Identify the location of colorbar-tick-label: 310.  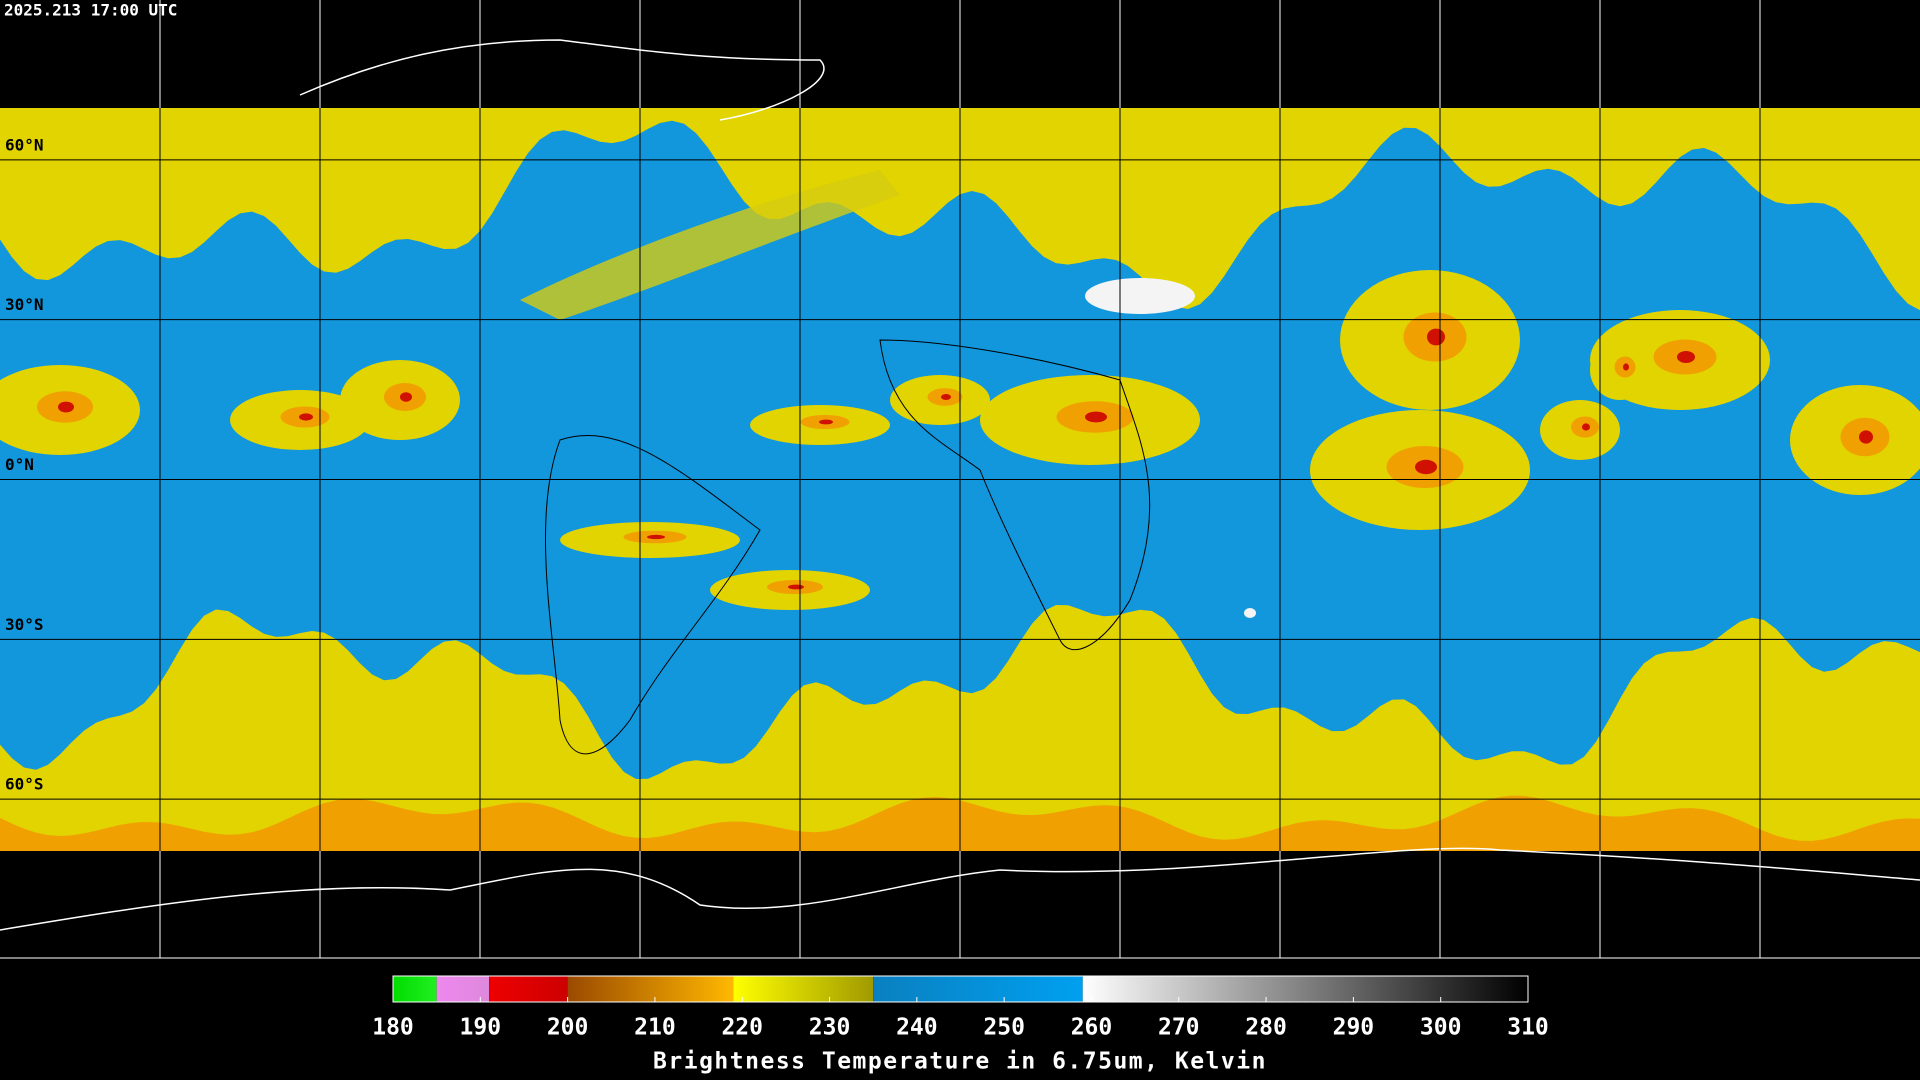
(1528, 1028).